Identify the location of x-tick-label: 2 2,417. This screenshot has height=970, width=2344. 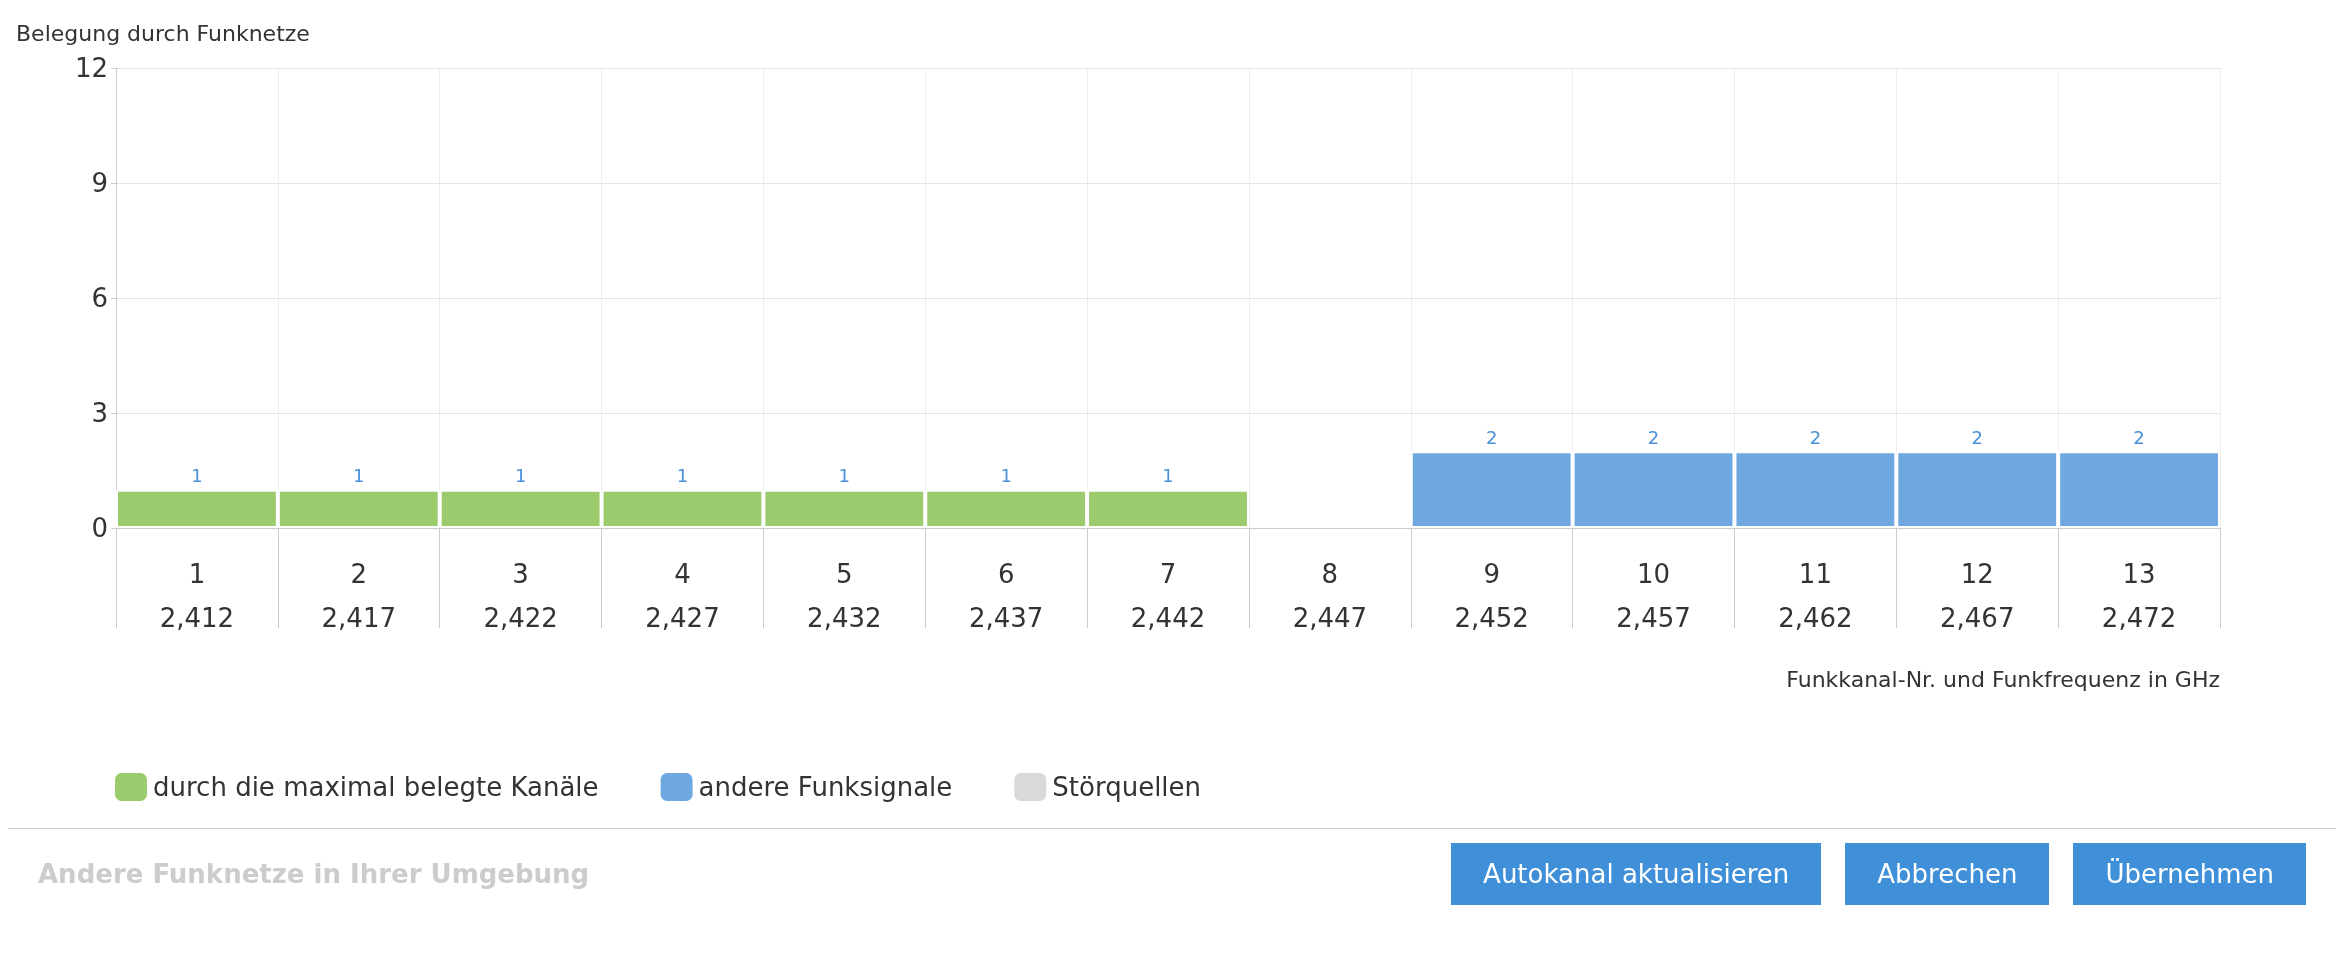
(358, 596).